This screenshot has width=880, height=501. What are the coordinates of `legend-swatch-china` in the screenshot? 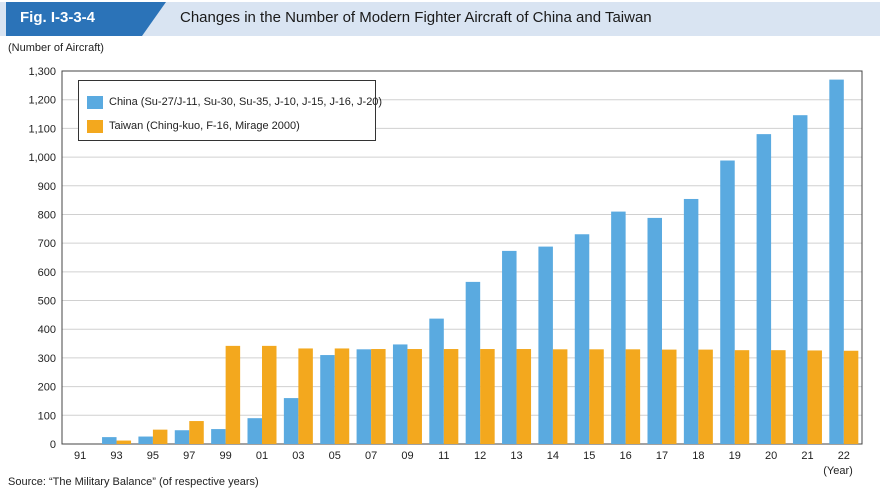 It's located at (95, 102).